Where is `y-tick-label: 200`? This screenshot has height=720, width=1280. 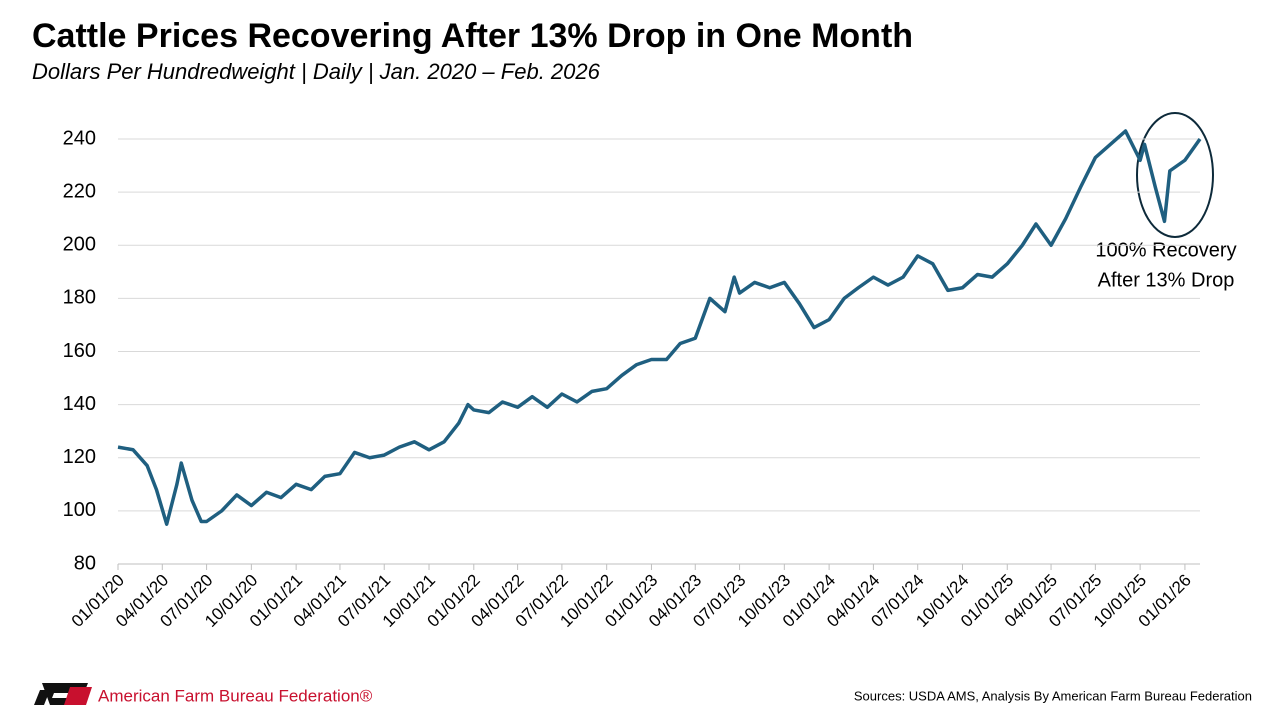 y-tick-label: 200 is located at coordinates (79, 245).